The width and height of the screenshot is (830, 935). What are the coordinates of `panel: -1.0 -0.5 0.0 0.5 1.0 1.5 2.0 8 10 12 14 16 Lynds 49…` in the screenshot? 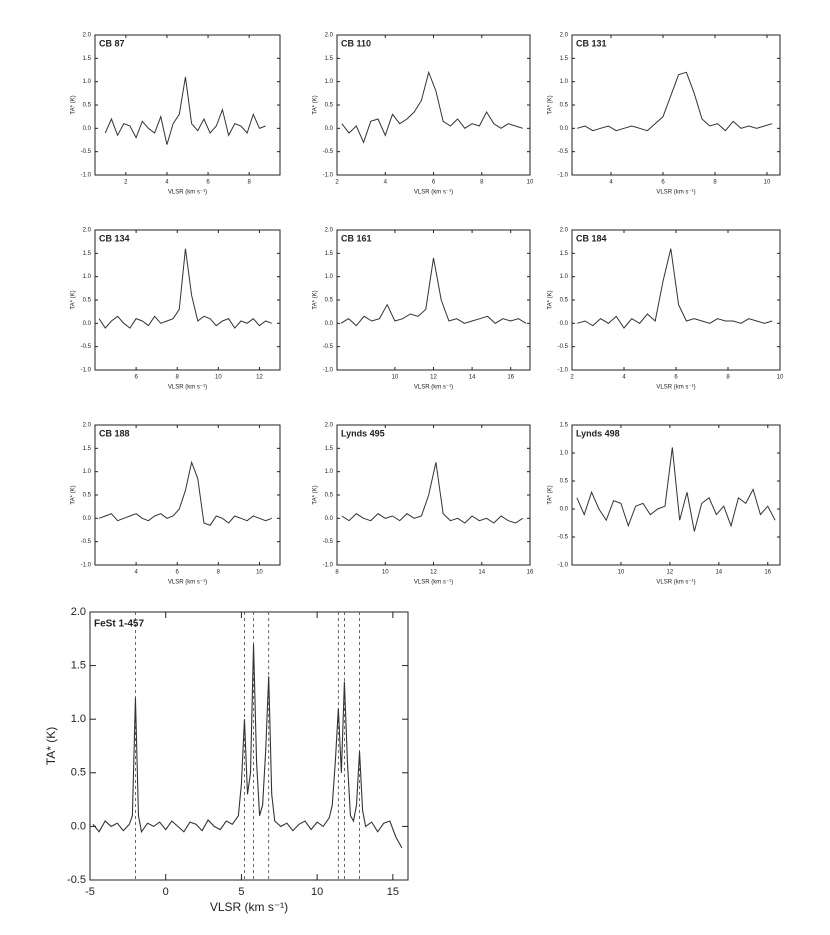 It's located at (423, 504).